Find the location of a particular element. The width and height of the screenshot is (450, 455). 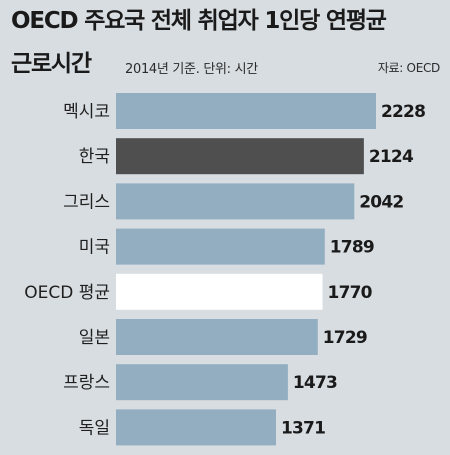

category-label: 일본 is located at coordinates (94, 338).